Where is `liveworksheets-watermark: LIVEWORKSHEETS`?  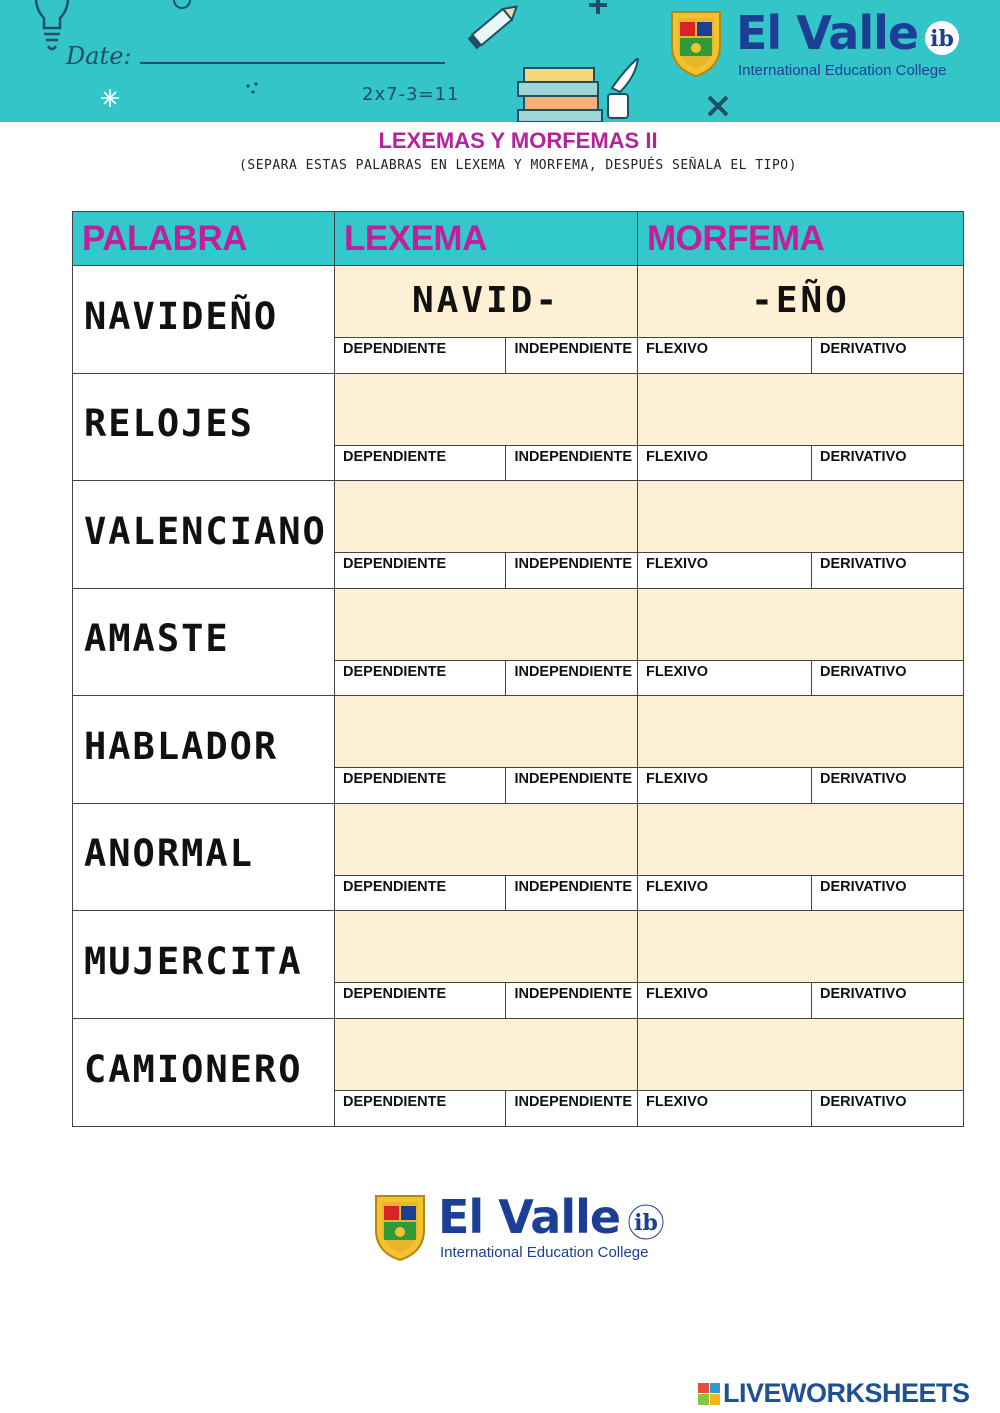
liveworksheets-watermark: LIVEWORKSHEETS is located at coordinates (834, 1393).